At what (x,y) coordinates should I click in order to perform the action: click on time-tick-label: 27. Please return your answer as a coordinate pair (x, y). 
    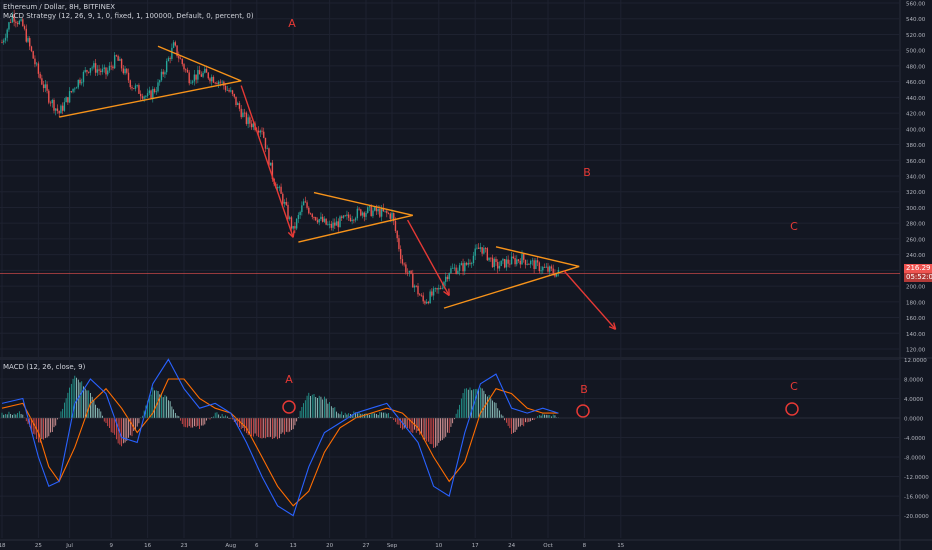
    Looking at the image, I should click on (366, 546).